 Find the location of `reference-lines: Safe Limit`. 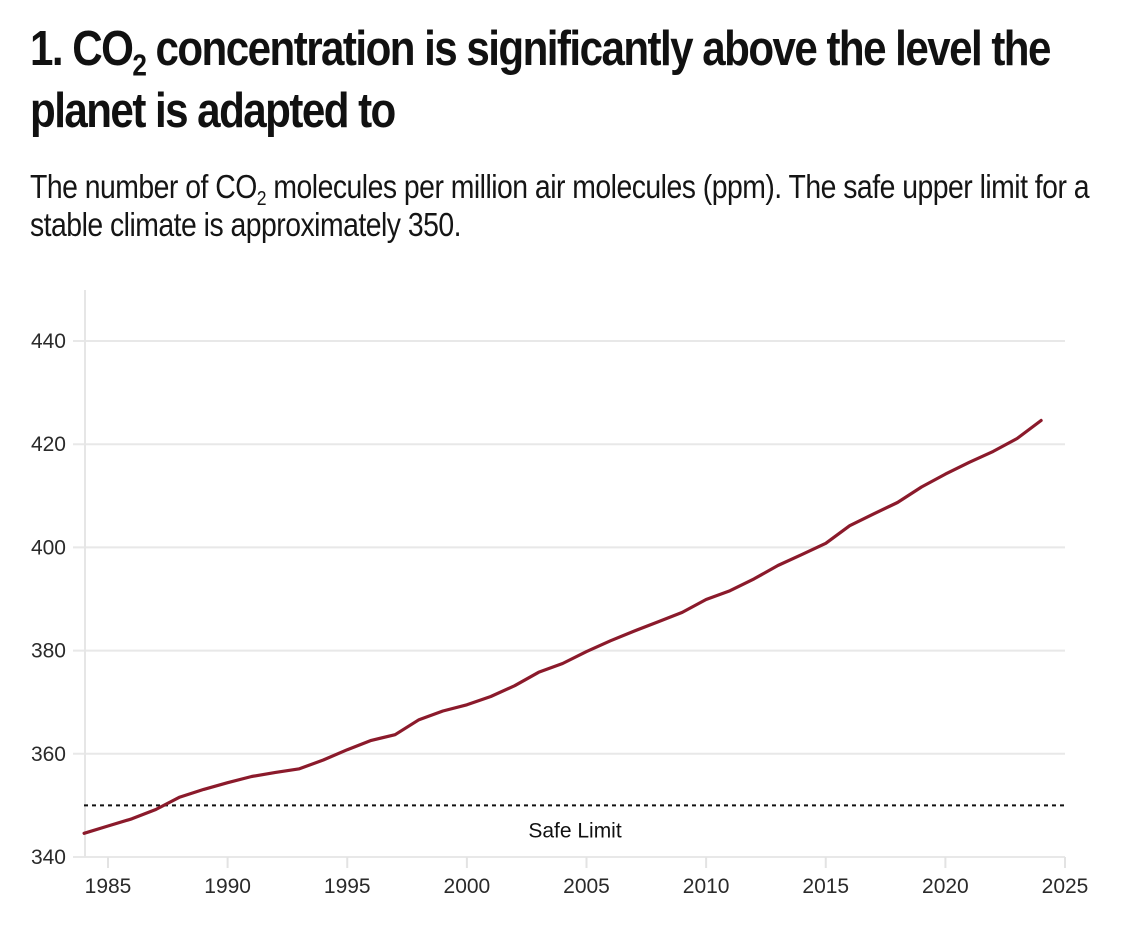

reference-lines: Safe Limit is located at coordinates (574, 823).